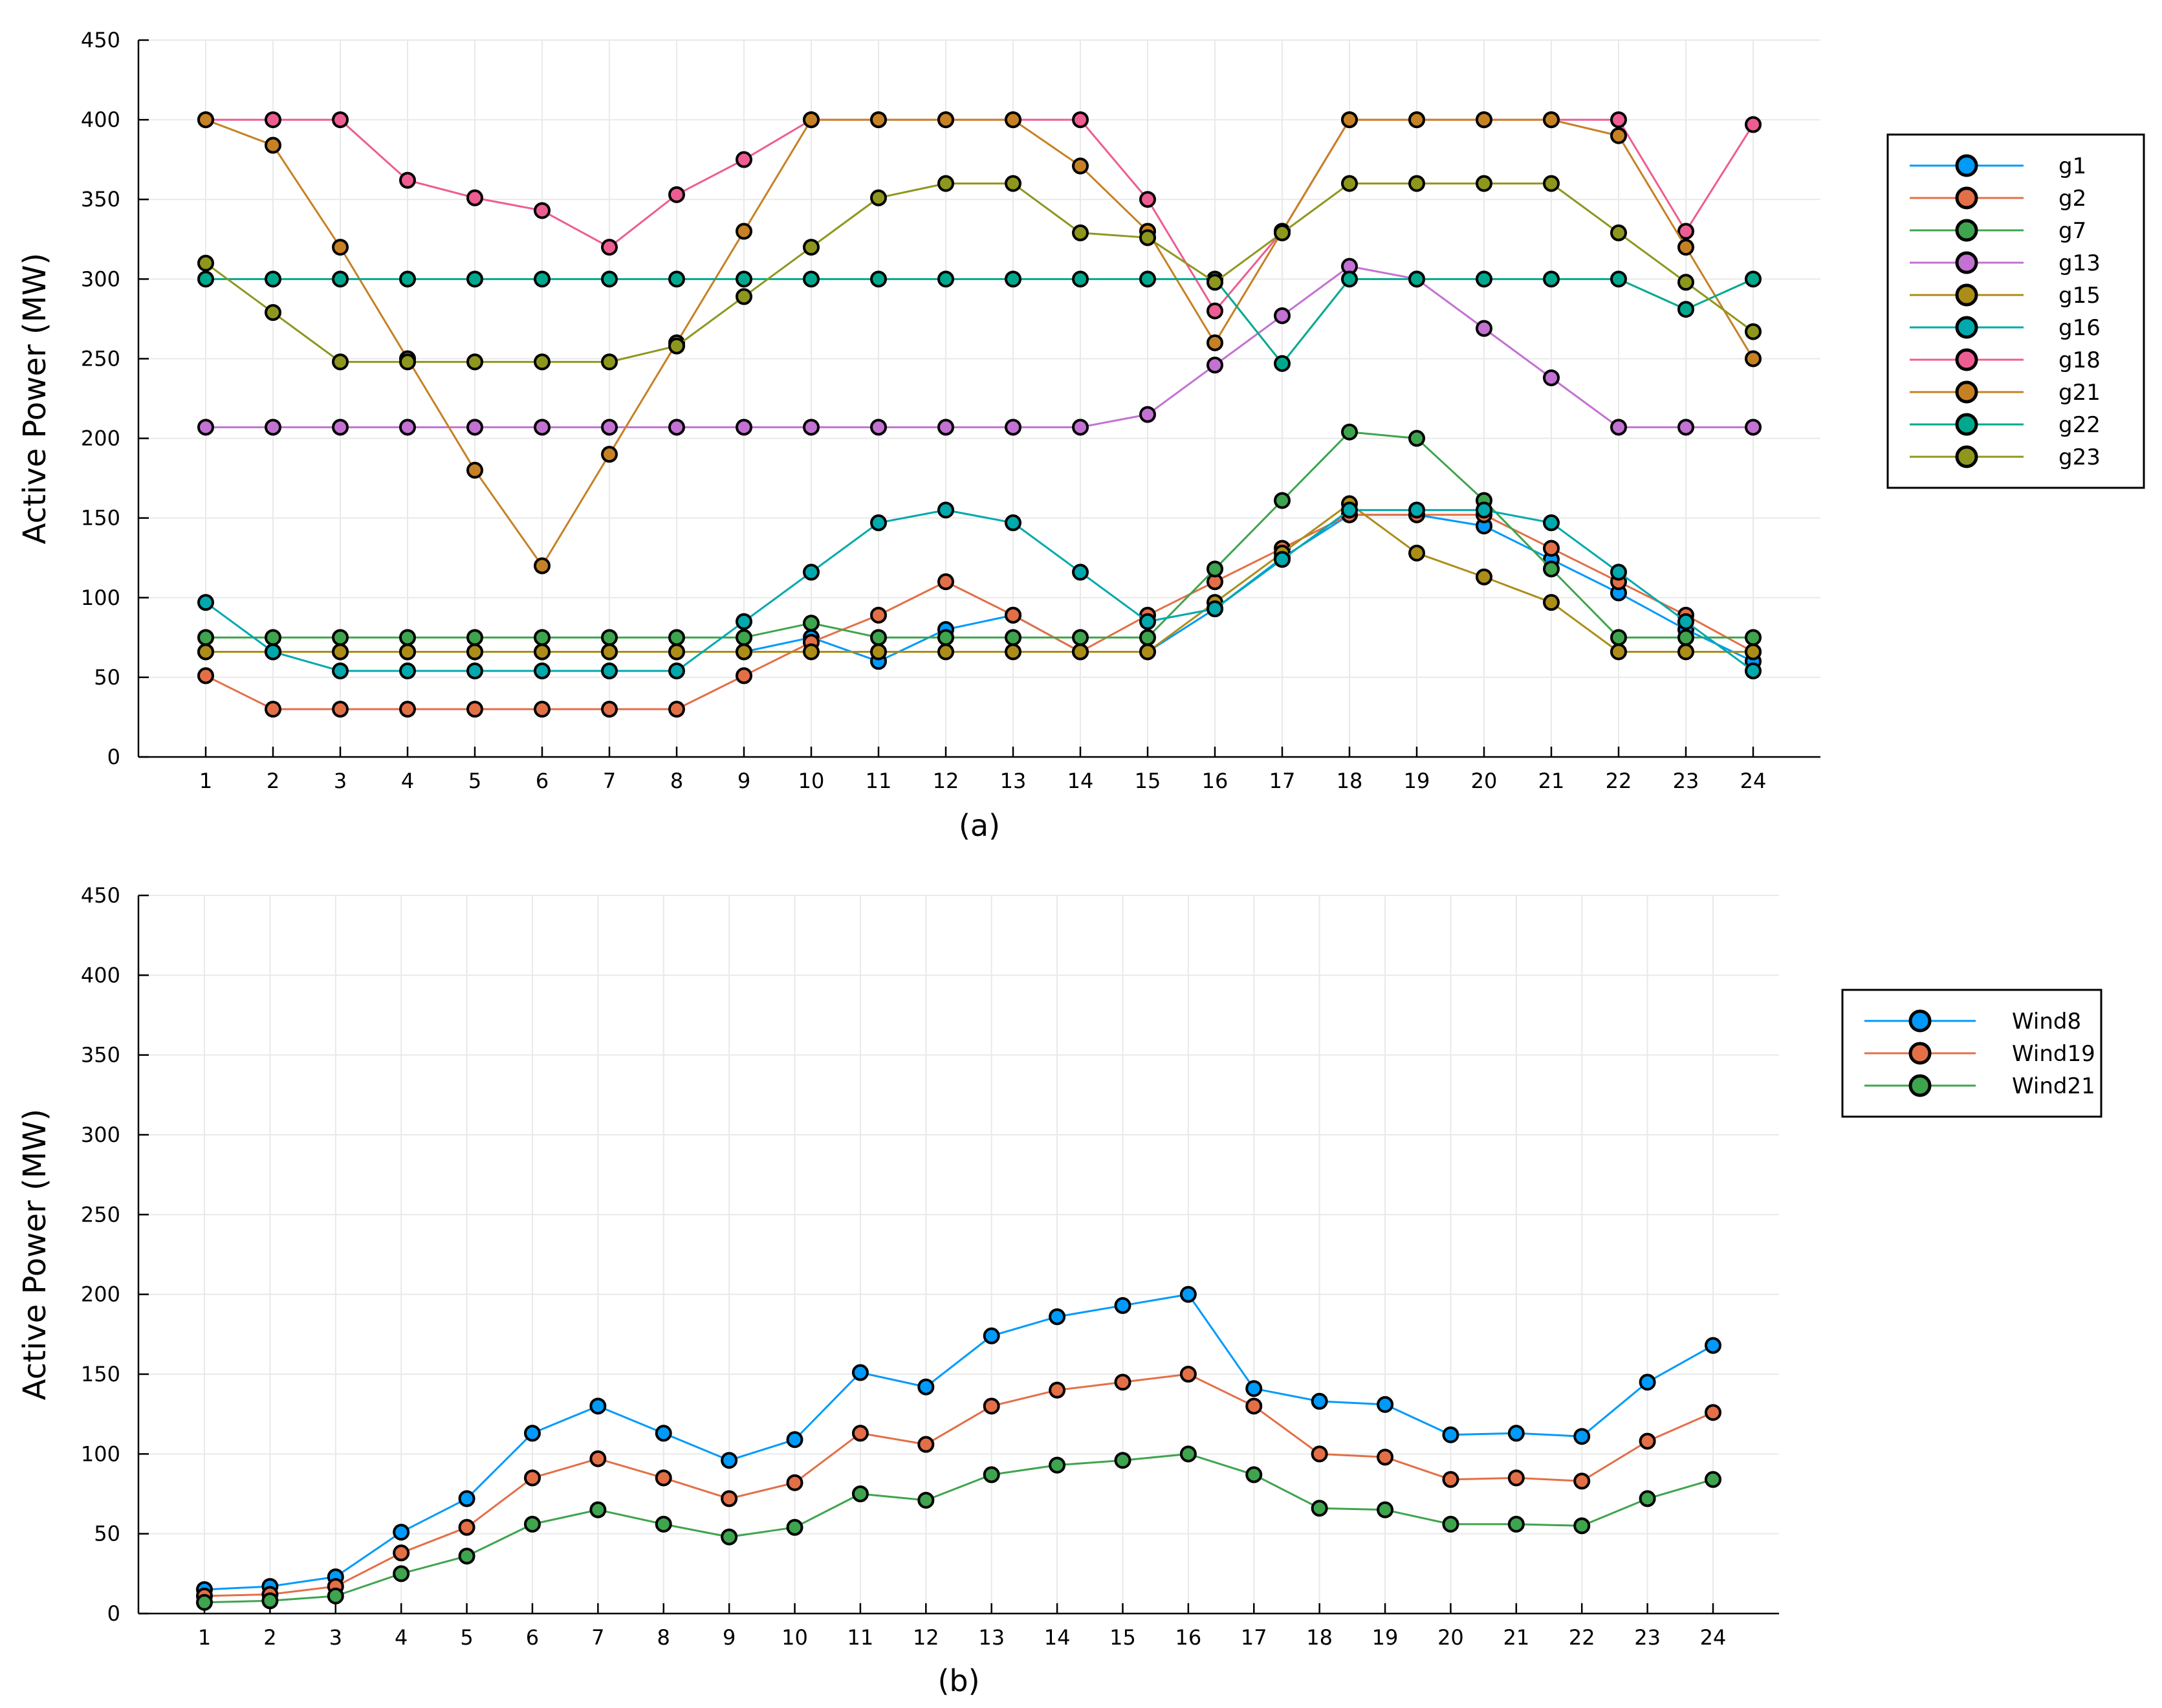 The image size is (2162, 1708). What do you see at coordinates (980, 825) in the screenshot?
I see `panel-caption: (a)` at bounding box center [980, 825].